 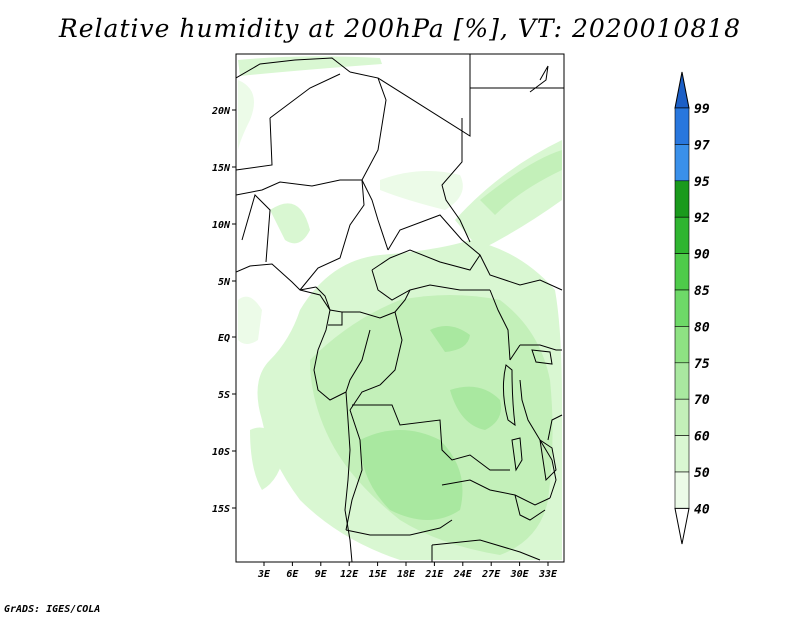 What do you see at coordinates (491, 574) in the screenshot?
I see `lon-tick-label: 27E` at bounding box center [491, 574].